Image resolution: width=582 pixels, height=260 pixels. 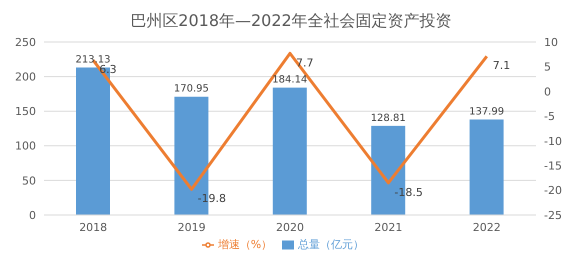 What do you see at coordinates (388, 227) in the screenshot?
I see `x-tick-label: 2021` at bounding box center [388, 227].